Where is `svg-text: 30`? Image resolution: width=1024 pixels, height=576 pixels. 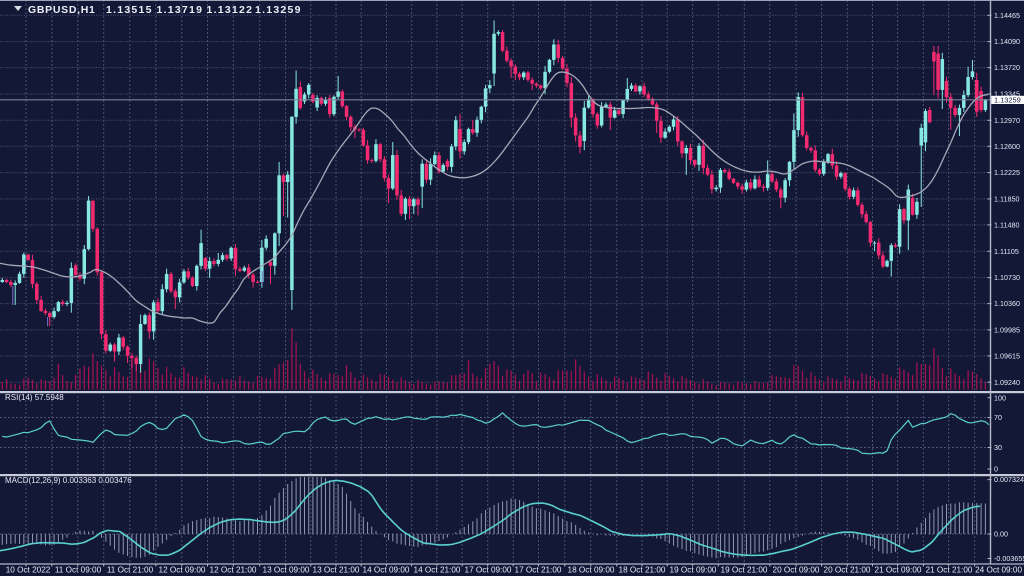 svg-text: 30 is located at coordinates (998, 447).